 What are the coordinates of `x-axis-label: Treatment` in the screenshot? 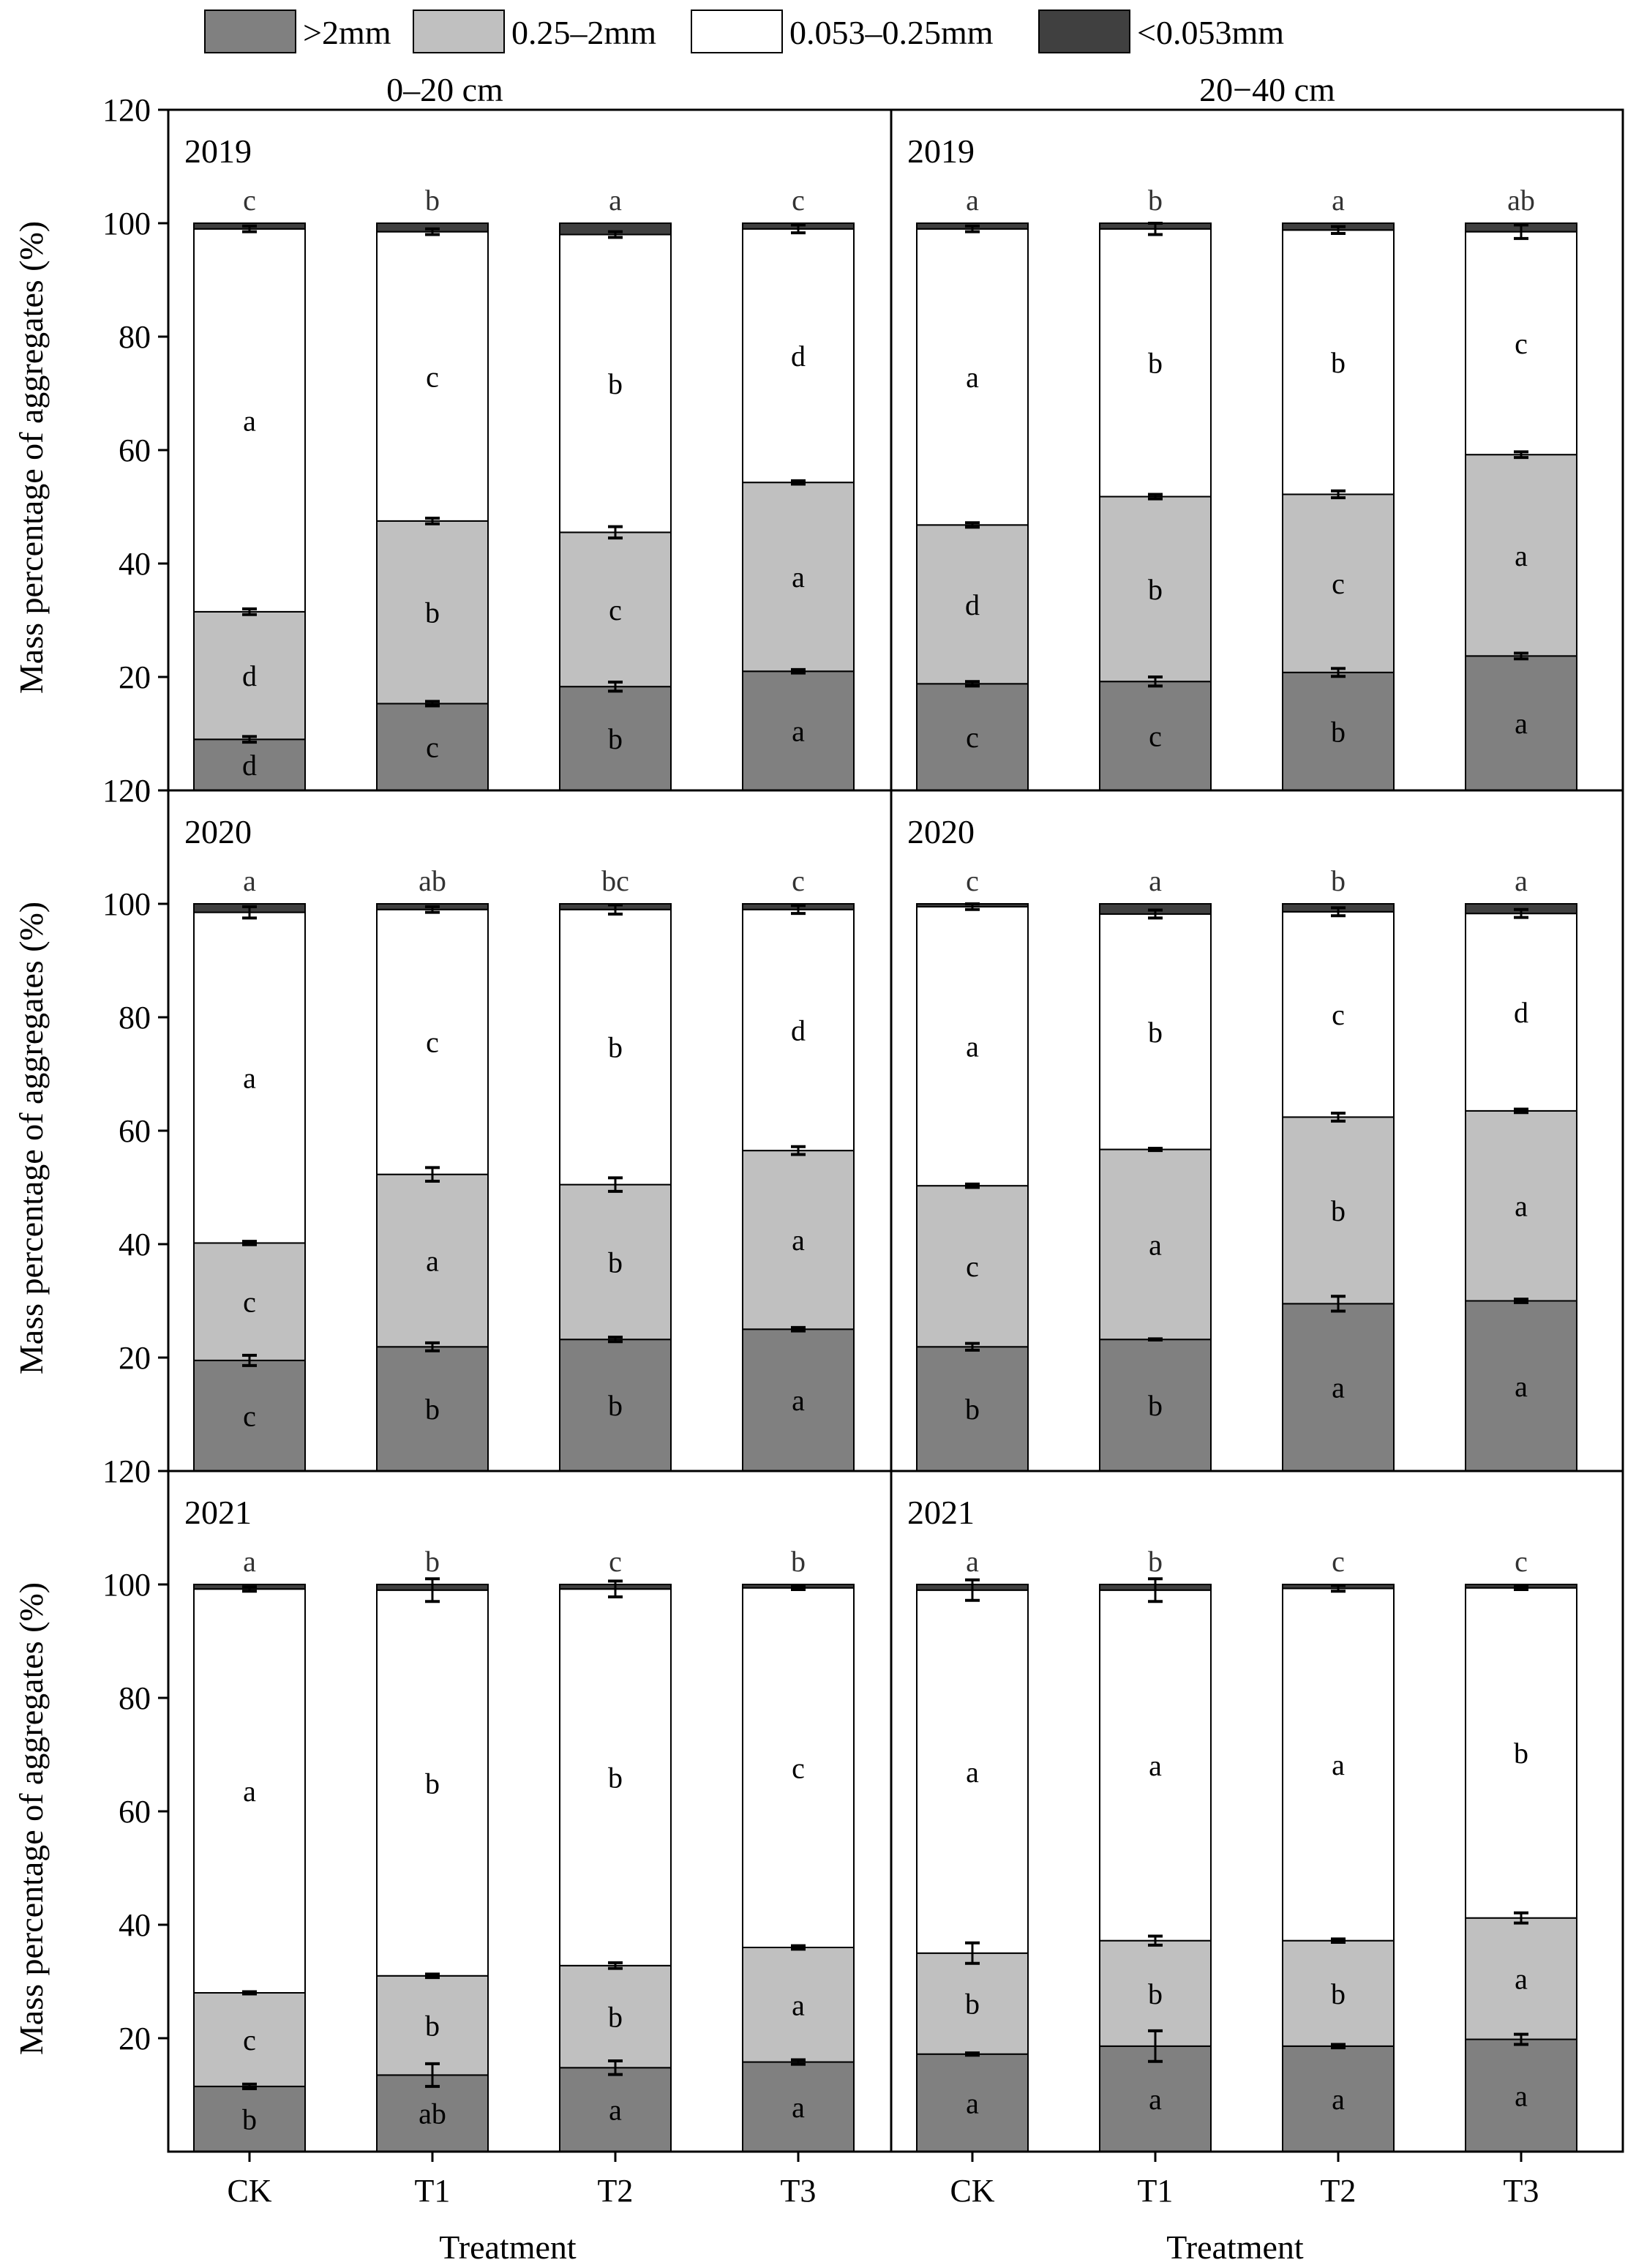 It's located at (508, 2247).